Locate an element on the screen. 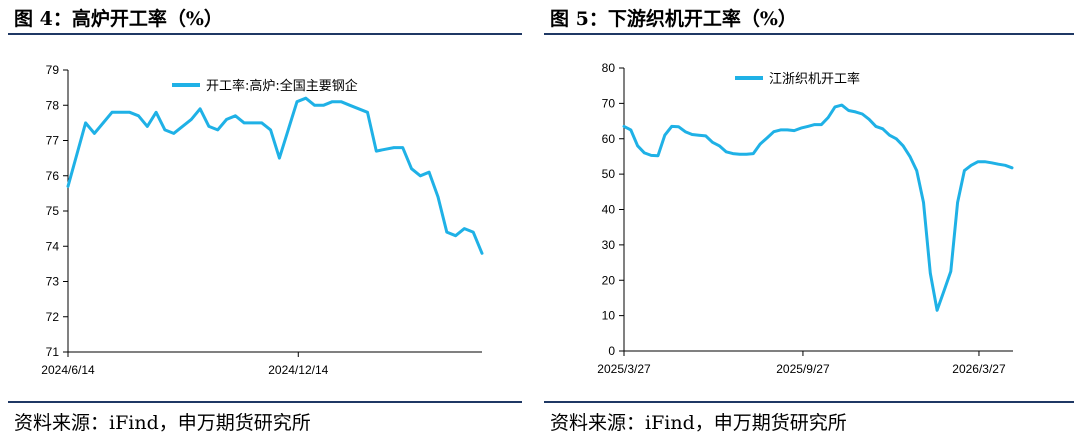 This screenshot has width=1080, height=440. x-tick-label: 2025/9/27 is located at coordinates (803, 369).